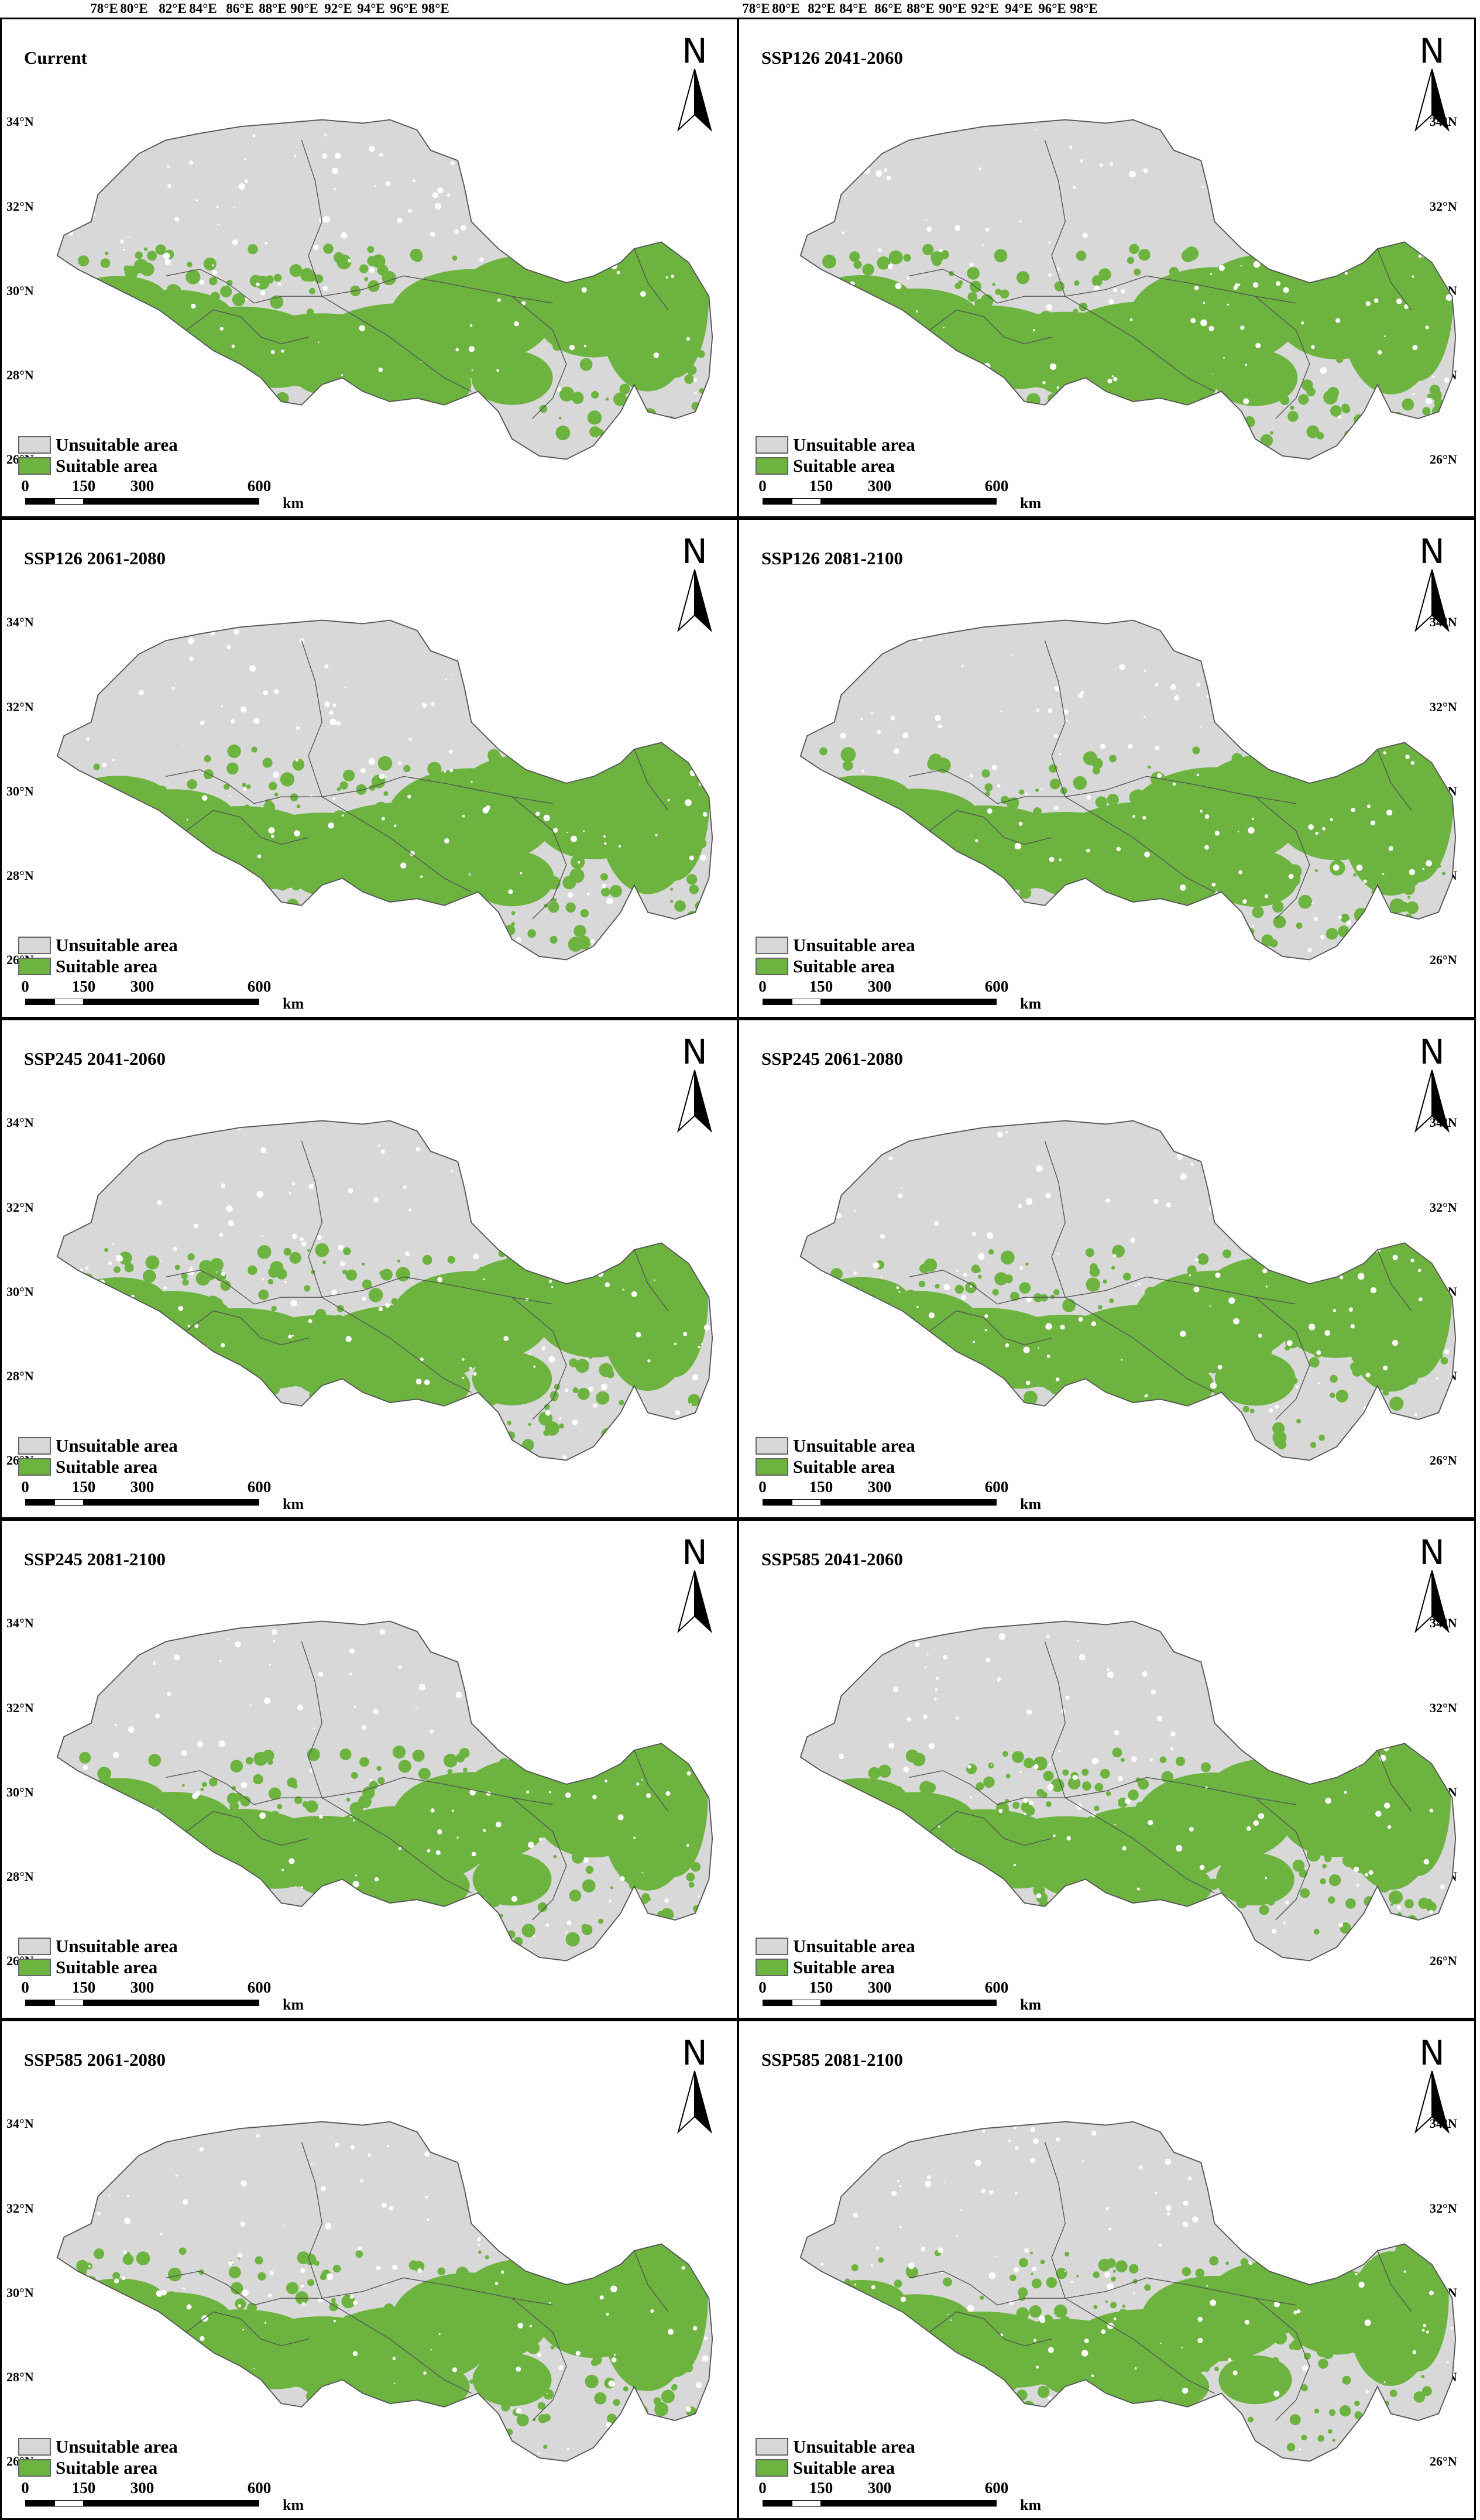  I want to click on panel-title: SSP585 2061-2080, so click(95, 2059).